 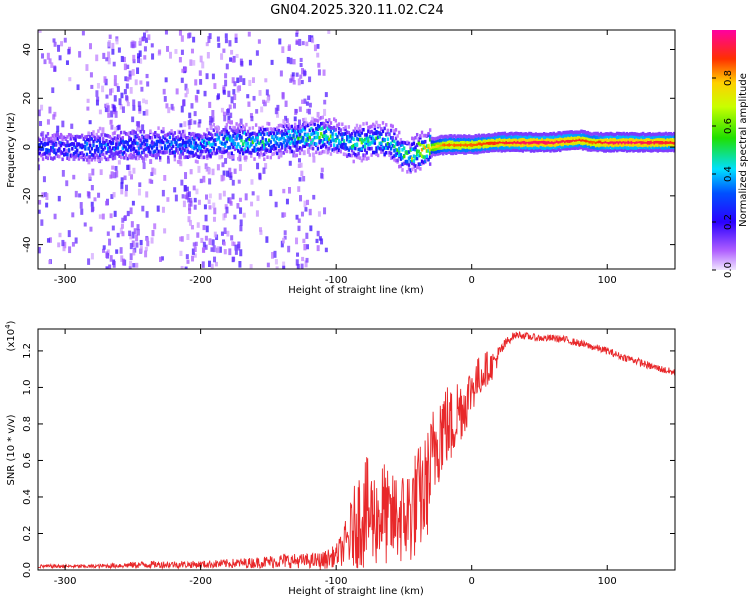 What do you see at coordinates (11, 150) in the screenshot?
I see `spectrogram-ylabel: Frequency (Hz)` at bounding box center [11, 150].